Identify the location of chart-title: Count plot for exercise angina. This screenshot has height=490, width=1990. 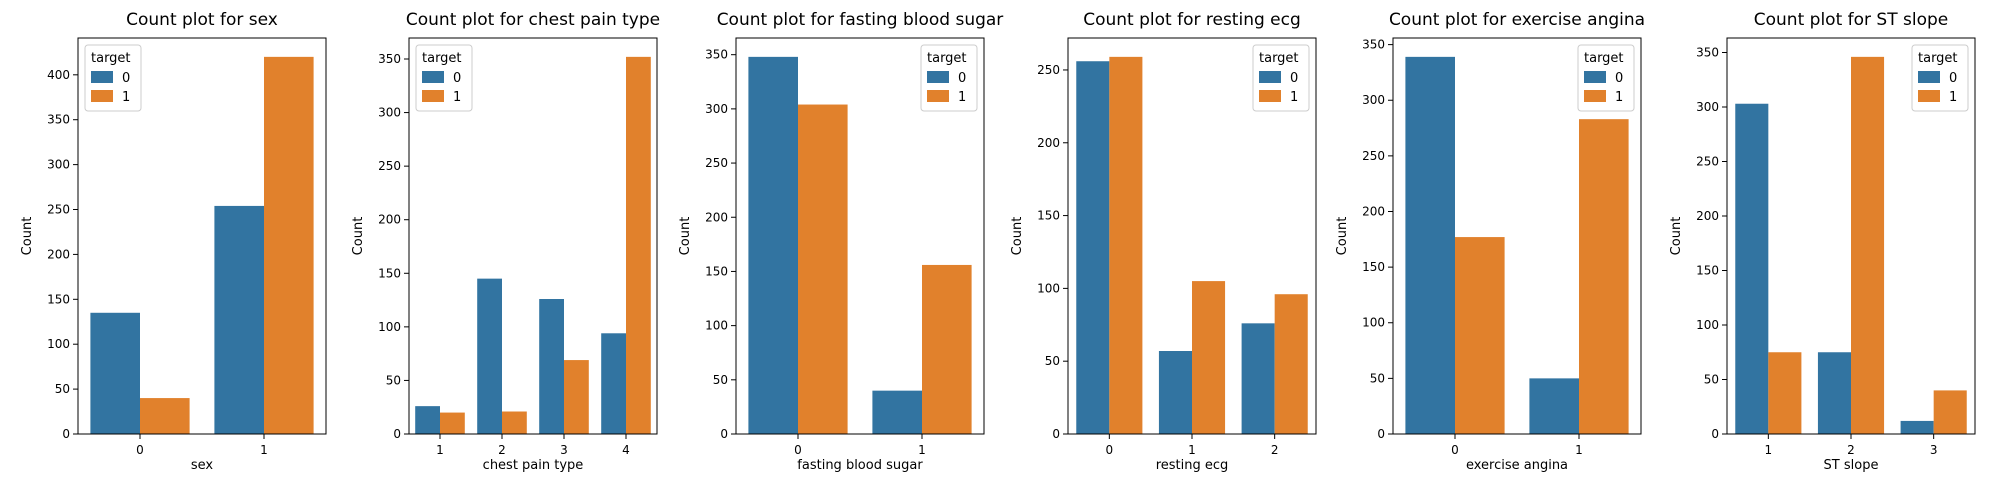
(1517, 20).